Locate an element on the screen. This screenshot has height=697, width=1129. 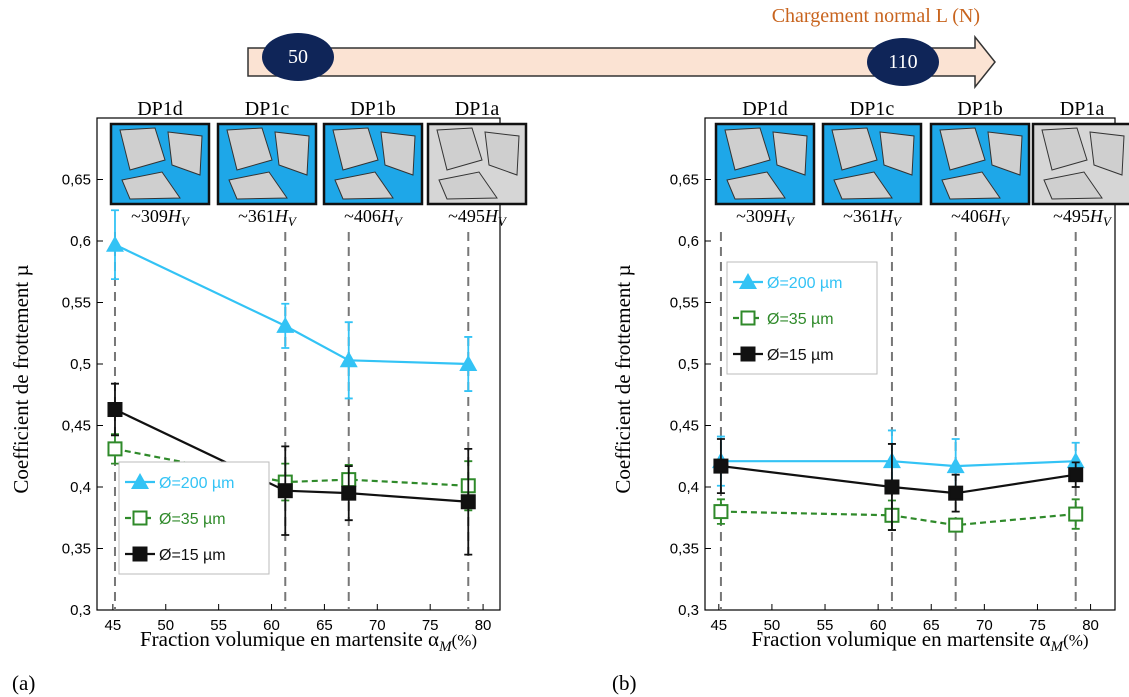
load-arrow is located at coordinates (621, 62).